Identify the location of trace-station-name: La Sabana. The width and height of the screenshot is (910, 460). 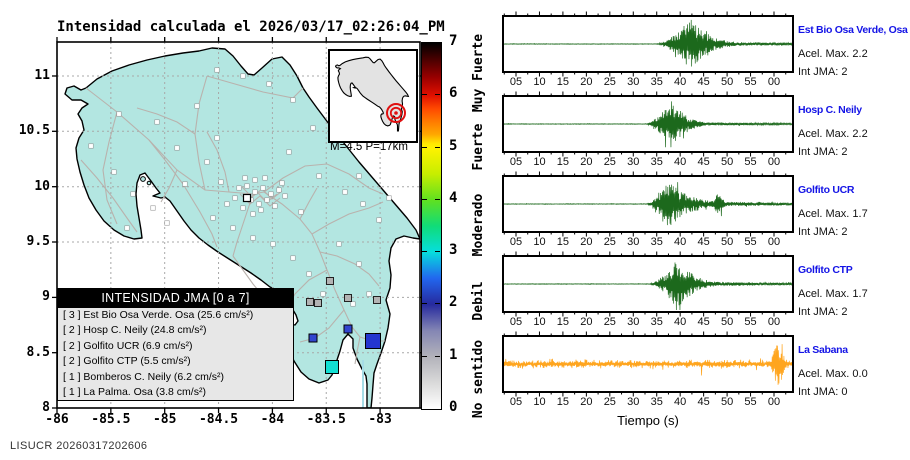
(823, 350).